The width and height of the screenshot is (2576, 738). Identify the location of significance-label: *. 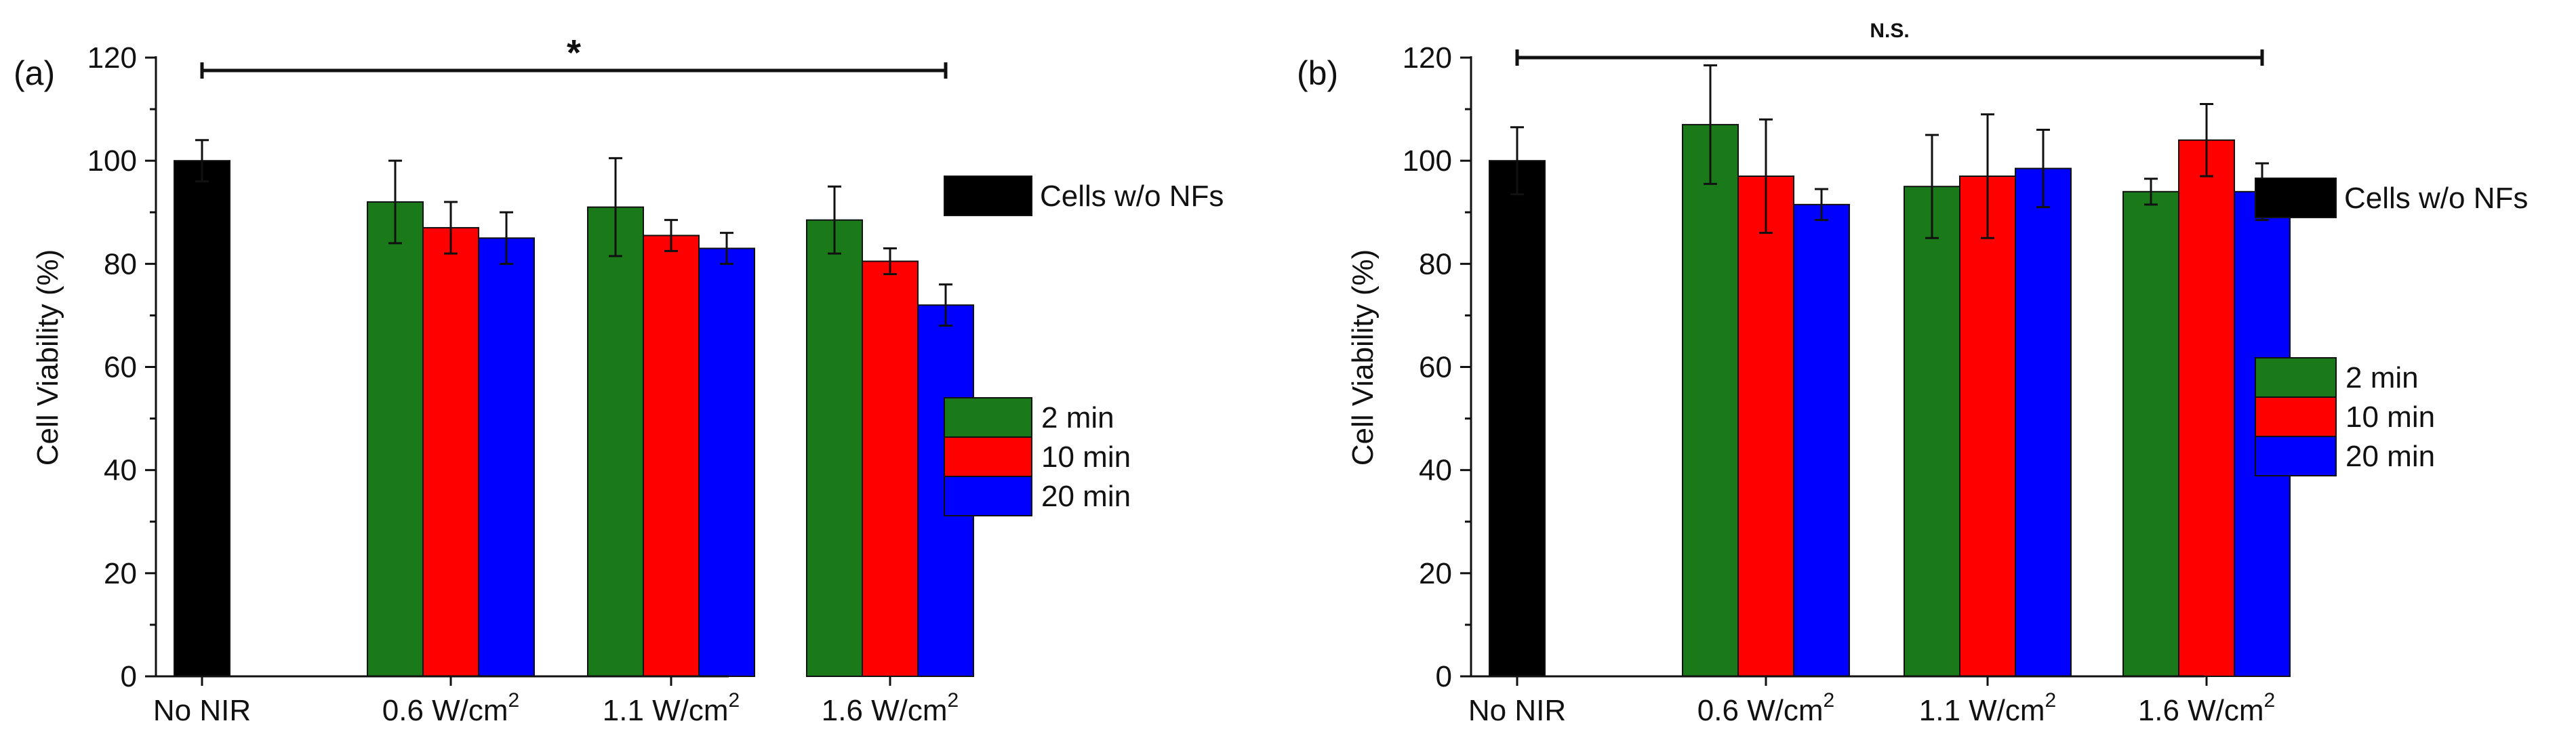
(574, 53).